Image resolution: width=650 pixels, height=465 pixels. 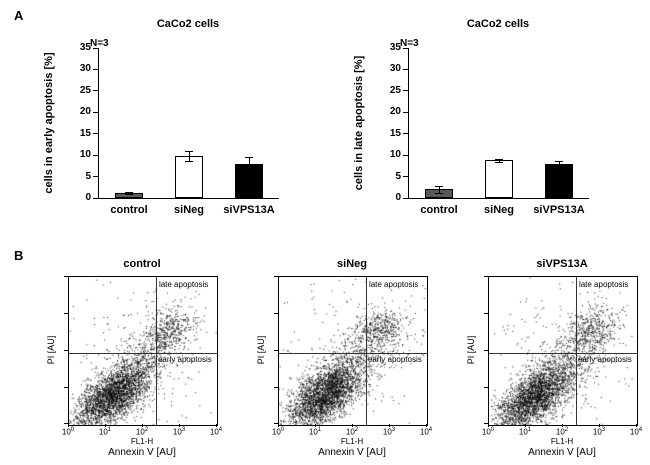 What do you see at coordinates (599, 432) in the screenshot?
I see `x-tick-label: 103` at bounding box center [599, 432].